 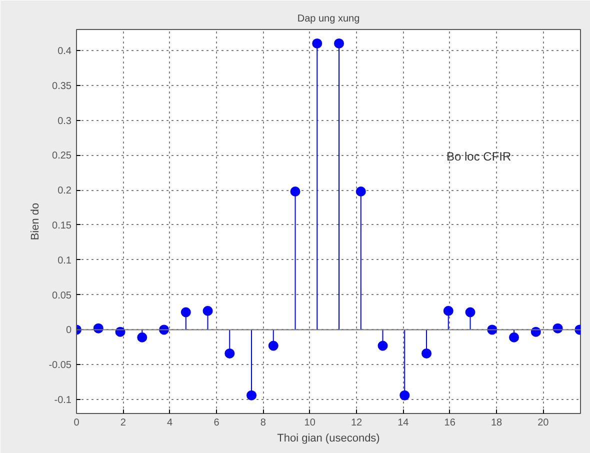 I want to click on y-tick-label: 0.3, so click(x=65, y=121).